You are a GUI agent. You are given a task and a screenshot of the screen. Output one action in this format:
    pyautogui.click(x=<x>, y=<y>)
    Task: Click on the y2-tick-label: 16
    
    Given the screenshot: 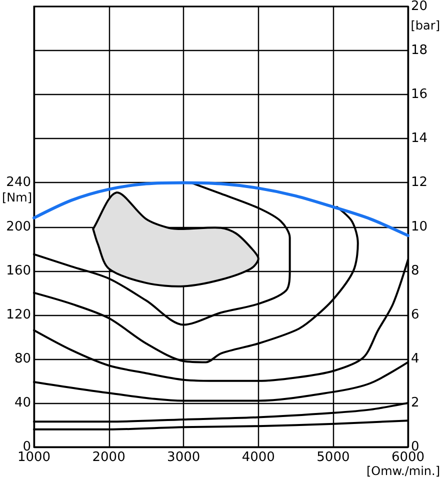 What is the action you would take?
    pyautogui.click(x=419, y=94)
    